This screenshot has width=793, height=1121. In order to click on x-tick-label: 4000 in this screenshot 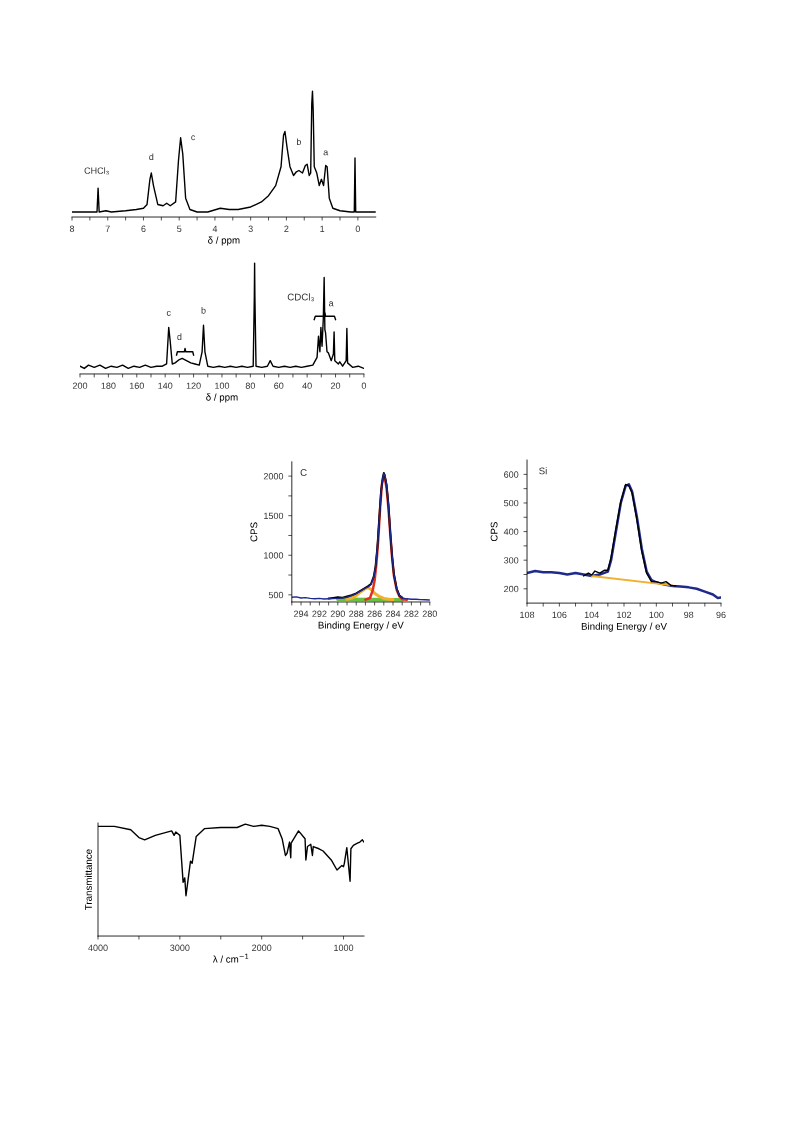, I will do `click(98, 947)`.